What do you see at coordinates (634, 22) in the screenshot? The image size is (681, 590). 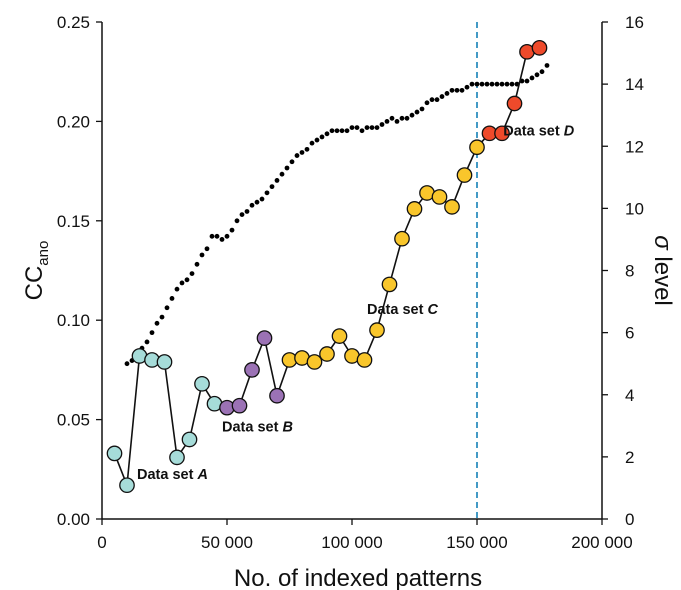 I see `y-right-tick-label: 16` at bounding box center [634, 22].